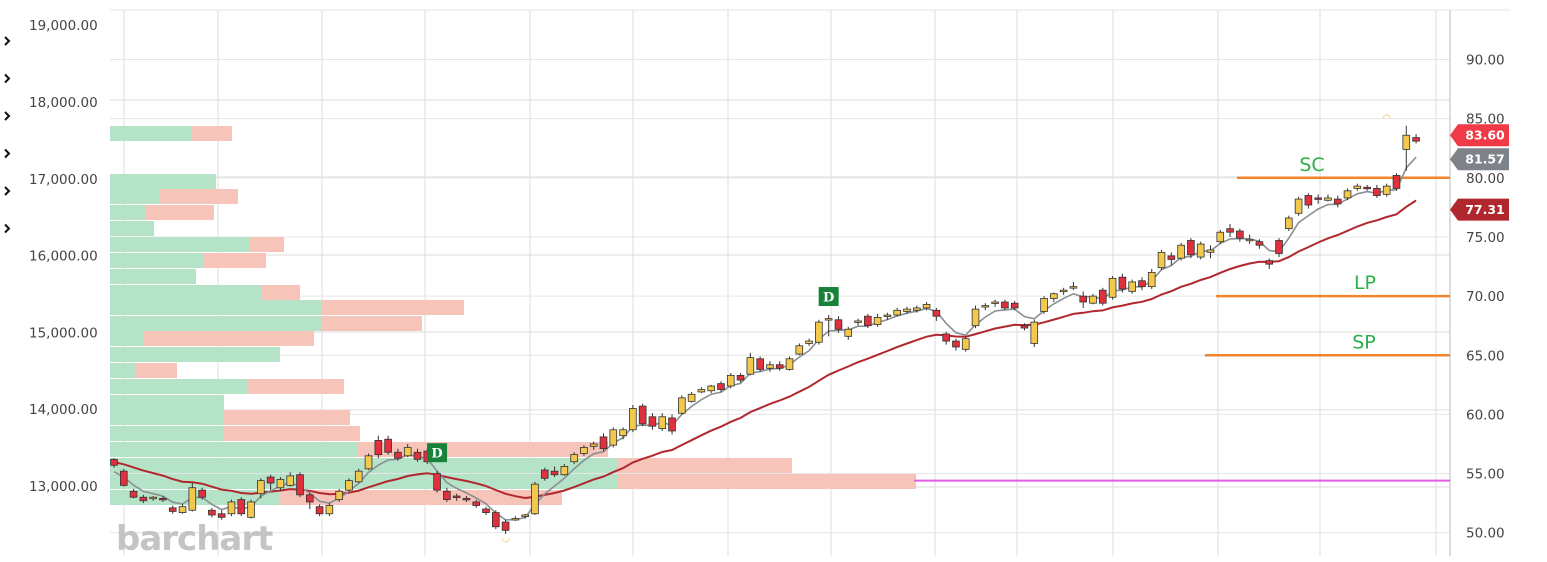 The width and height of the screenshot is (1547, 562). I want to click on sidebar-toggles, so click(7, 135).